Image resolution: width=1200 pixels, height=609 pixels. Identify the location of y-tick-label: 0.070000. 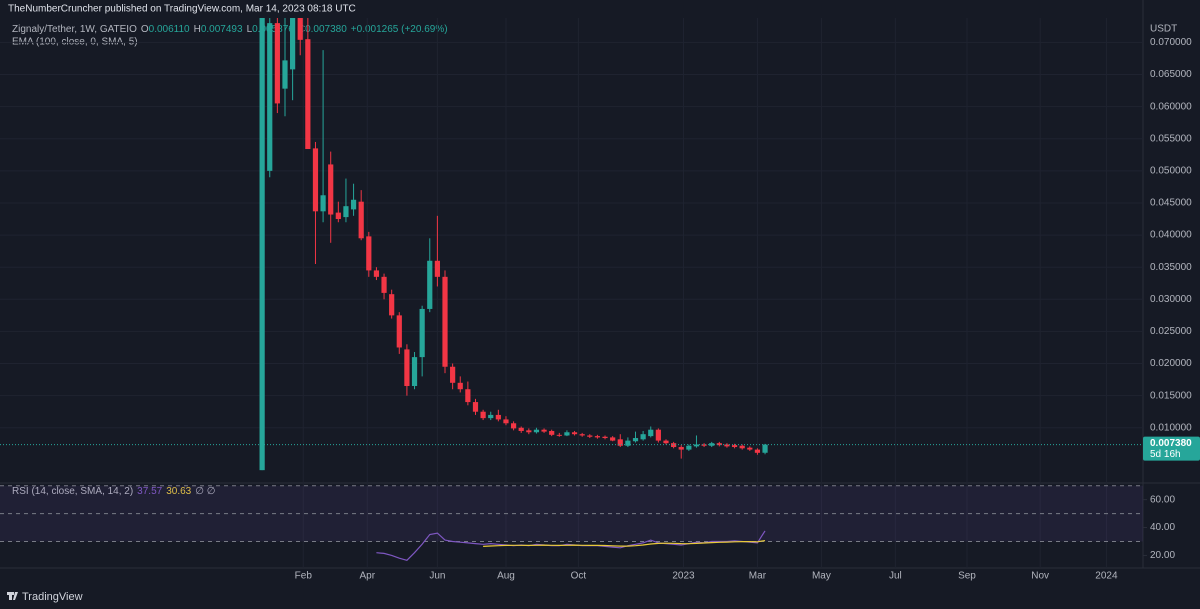
(1171, 42).